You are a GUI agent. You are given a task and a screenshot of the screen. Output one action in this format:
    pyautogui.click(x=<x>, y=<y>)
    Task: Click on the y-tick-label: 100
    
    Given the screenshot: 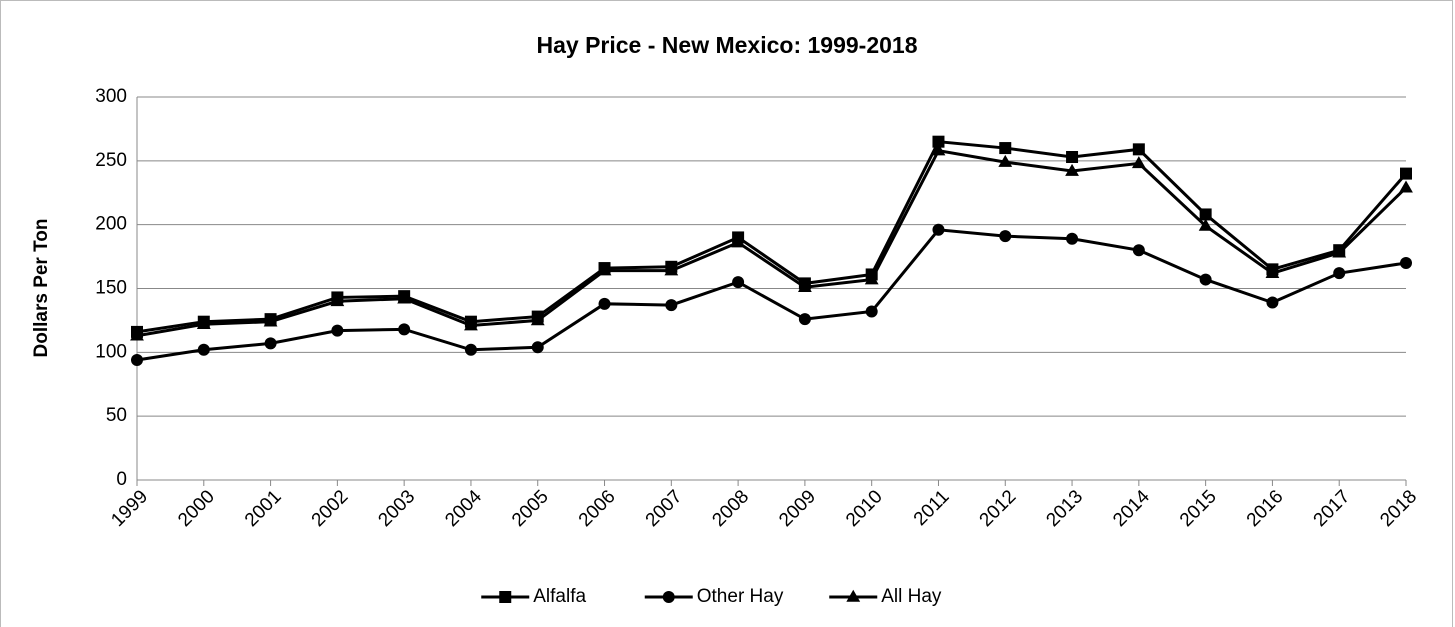 What is the action you would take?
    pyautogui.click(x=111, y=351)
    